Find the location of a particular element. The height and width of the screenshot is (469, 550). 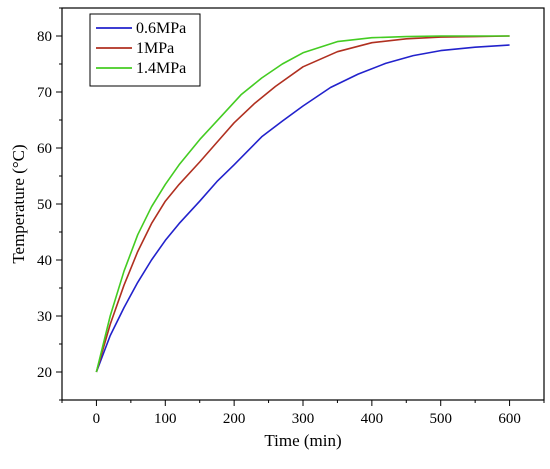

x-tick-label: 0 is located at coordinates (97, 419).